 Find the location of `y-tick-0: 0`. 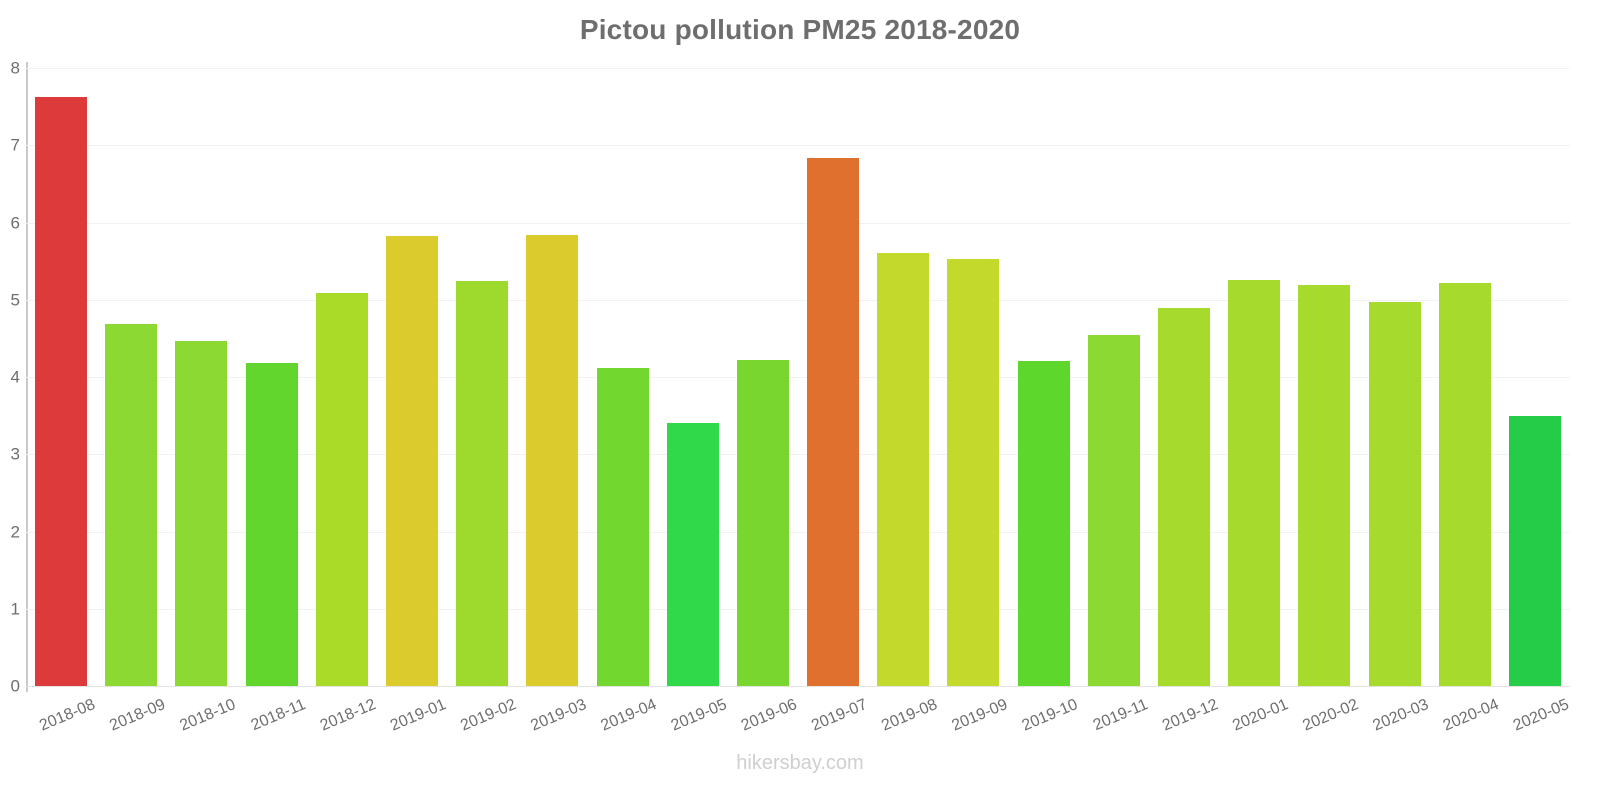

y-tick-0: 0 is located at coordinates (15, 686).